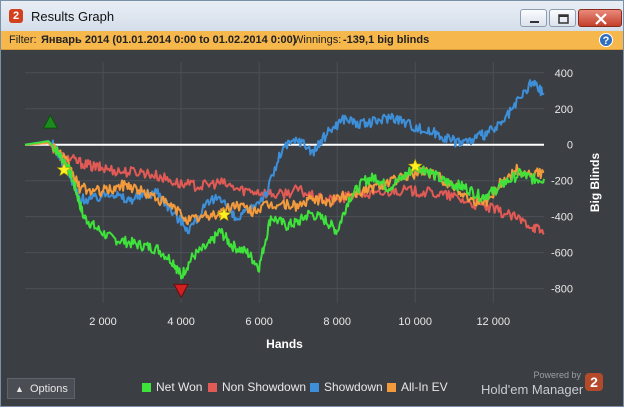  What do you see at coordinates (534, 22) in the screenshot?
I see `minimize-icon` at bounding box center [534, 22].